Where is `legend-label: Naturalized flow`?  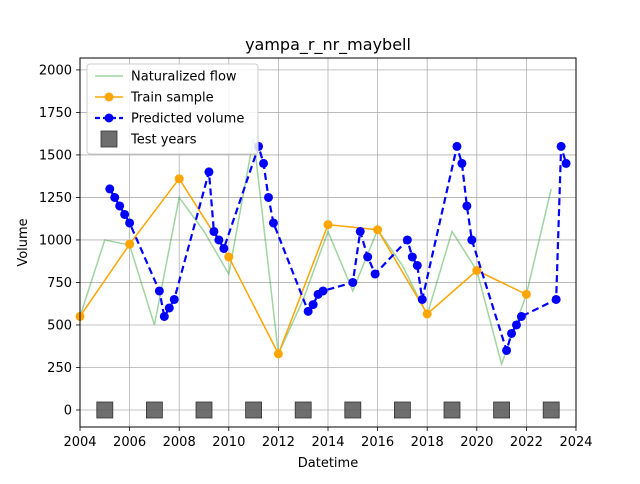 legend-label: Naturalized flow is located at coordinates (184, 77).